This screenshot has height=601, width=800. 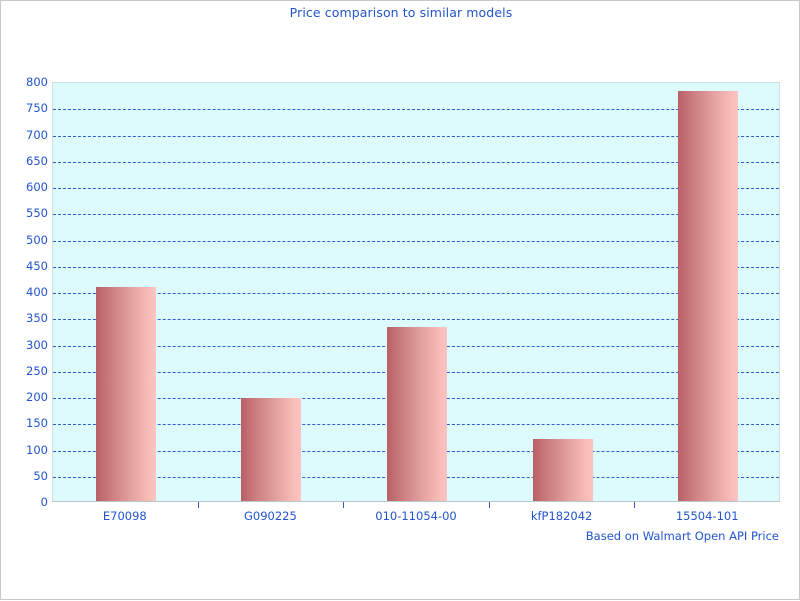 I want to click on y-axis-tick-label: 600, so click(x=37, y=187).